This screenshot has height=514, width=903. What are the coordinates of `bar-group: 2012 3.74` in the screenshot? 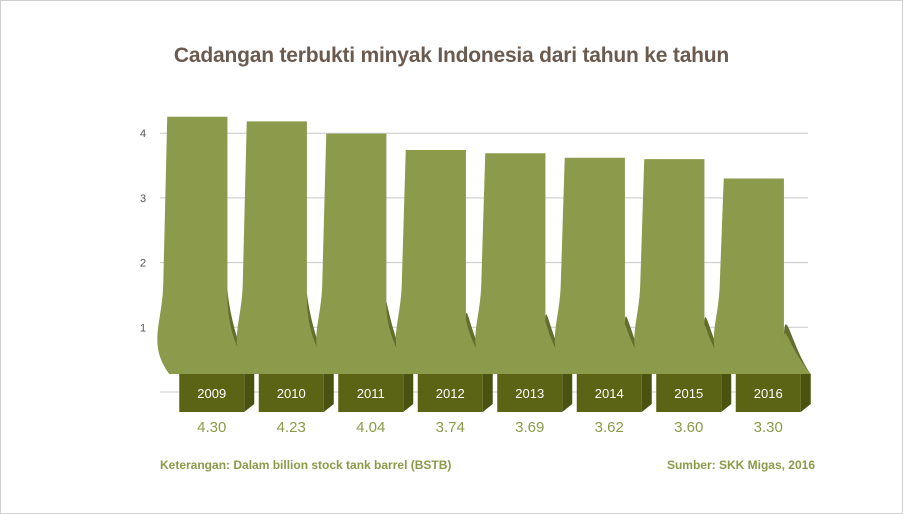 It's located at (444, 293).